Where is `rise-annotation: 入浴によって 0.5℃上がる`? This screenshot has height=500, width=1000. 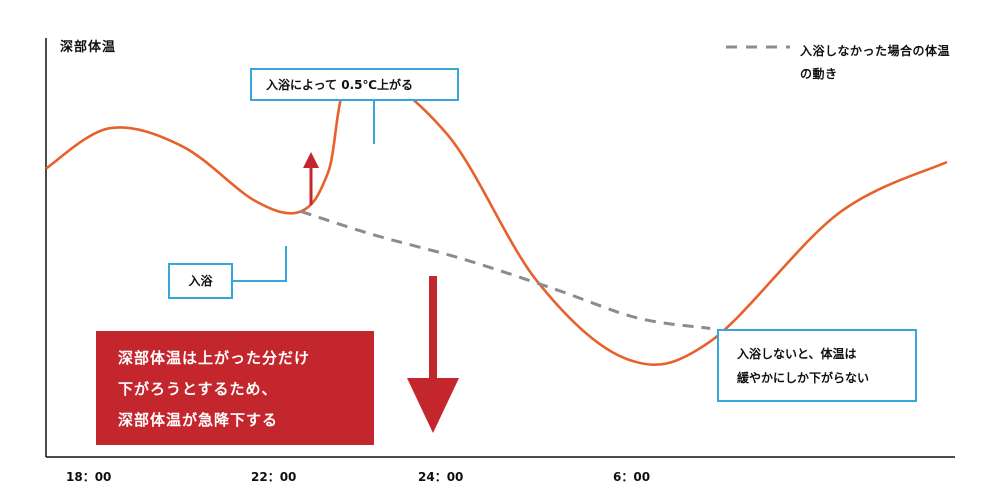
rise-annotation: 入浴によって 0.5℃上がる is located at coordinates (354, 84).